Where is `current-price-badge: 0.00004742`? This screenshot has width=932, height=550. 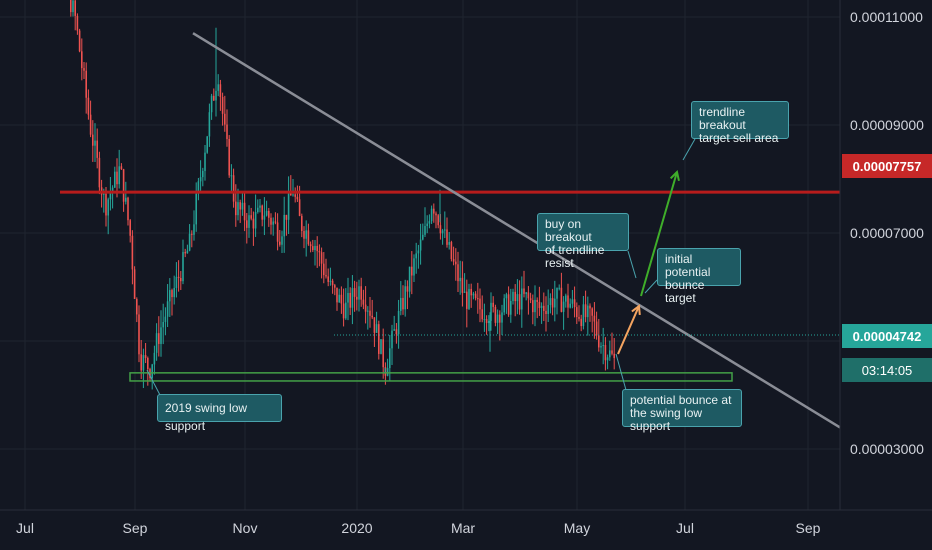
current-price-badge: 0.00004742 is located at coordinates (887, 336).